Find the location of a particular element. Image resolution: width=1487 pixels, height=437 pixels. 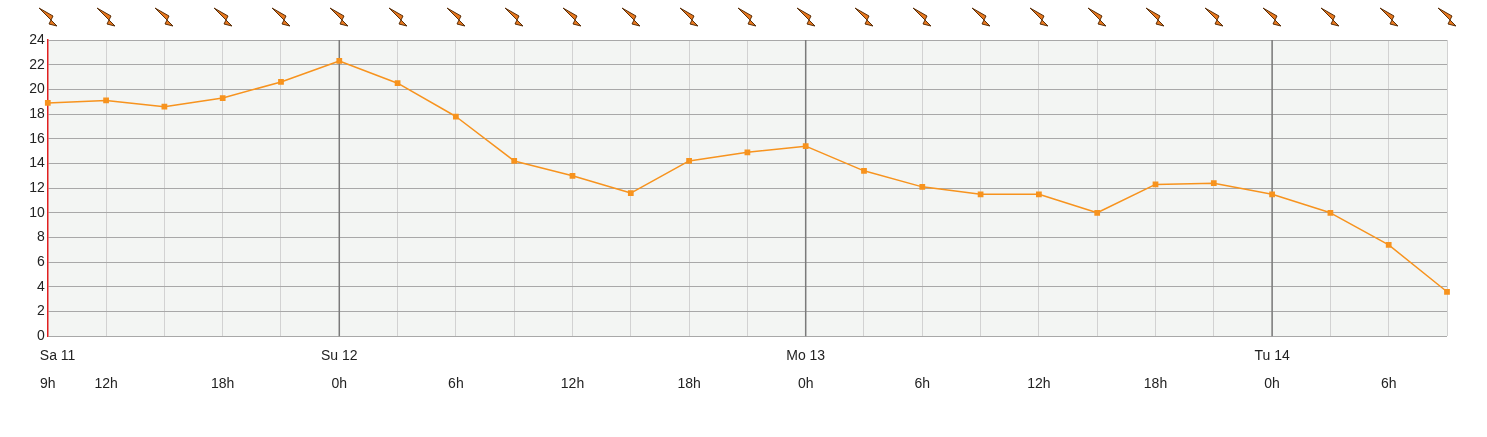

y-tick-label: 8 is located at coordinates (40, 236).